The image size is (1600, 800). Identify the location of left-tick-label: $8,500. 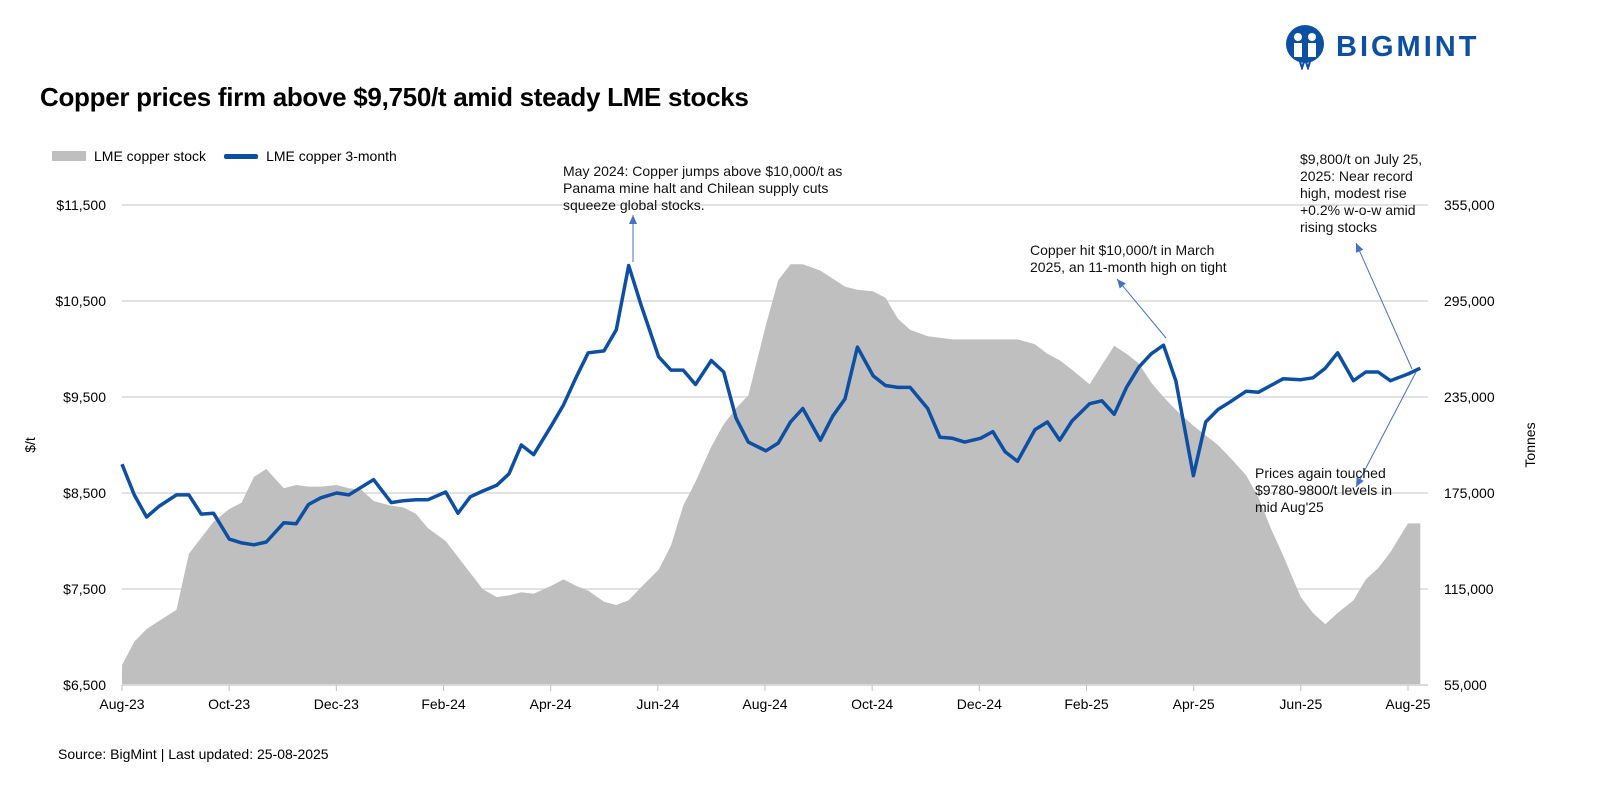
(84, 493).